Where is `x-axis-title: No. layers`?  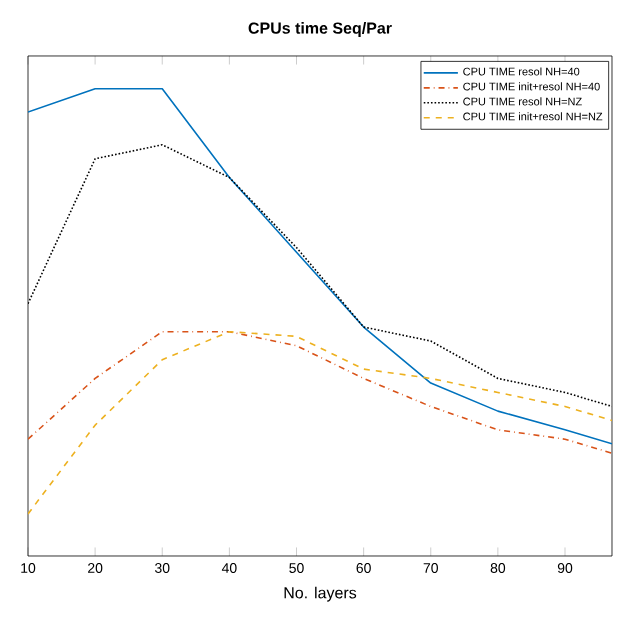 x-axis-title: No. layers is located at coordinates (320, 594).